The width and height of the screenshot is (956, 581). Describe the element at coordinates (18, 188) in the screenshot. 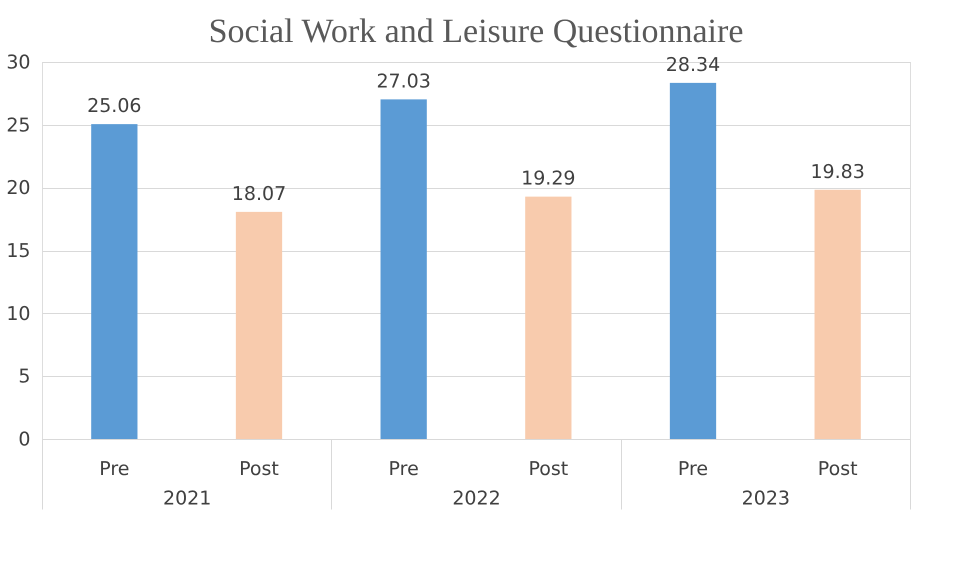

I see `y-tick-label: 20` at that location.